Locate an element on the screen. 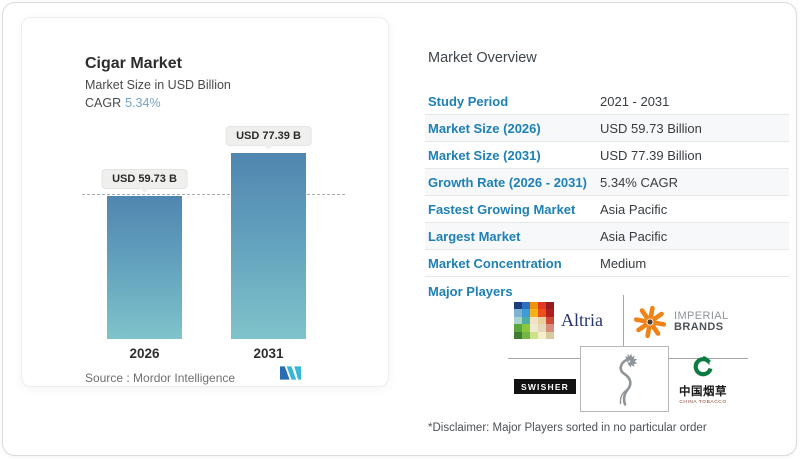 The height and width of the screenshot is (459, 800). logo-grid-vertical-divider is located at coordinates (623, 320).